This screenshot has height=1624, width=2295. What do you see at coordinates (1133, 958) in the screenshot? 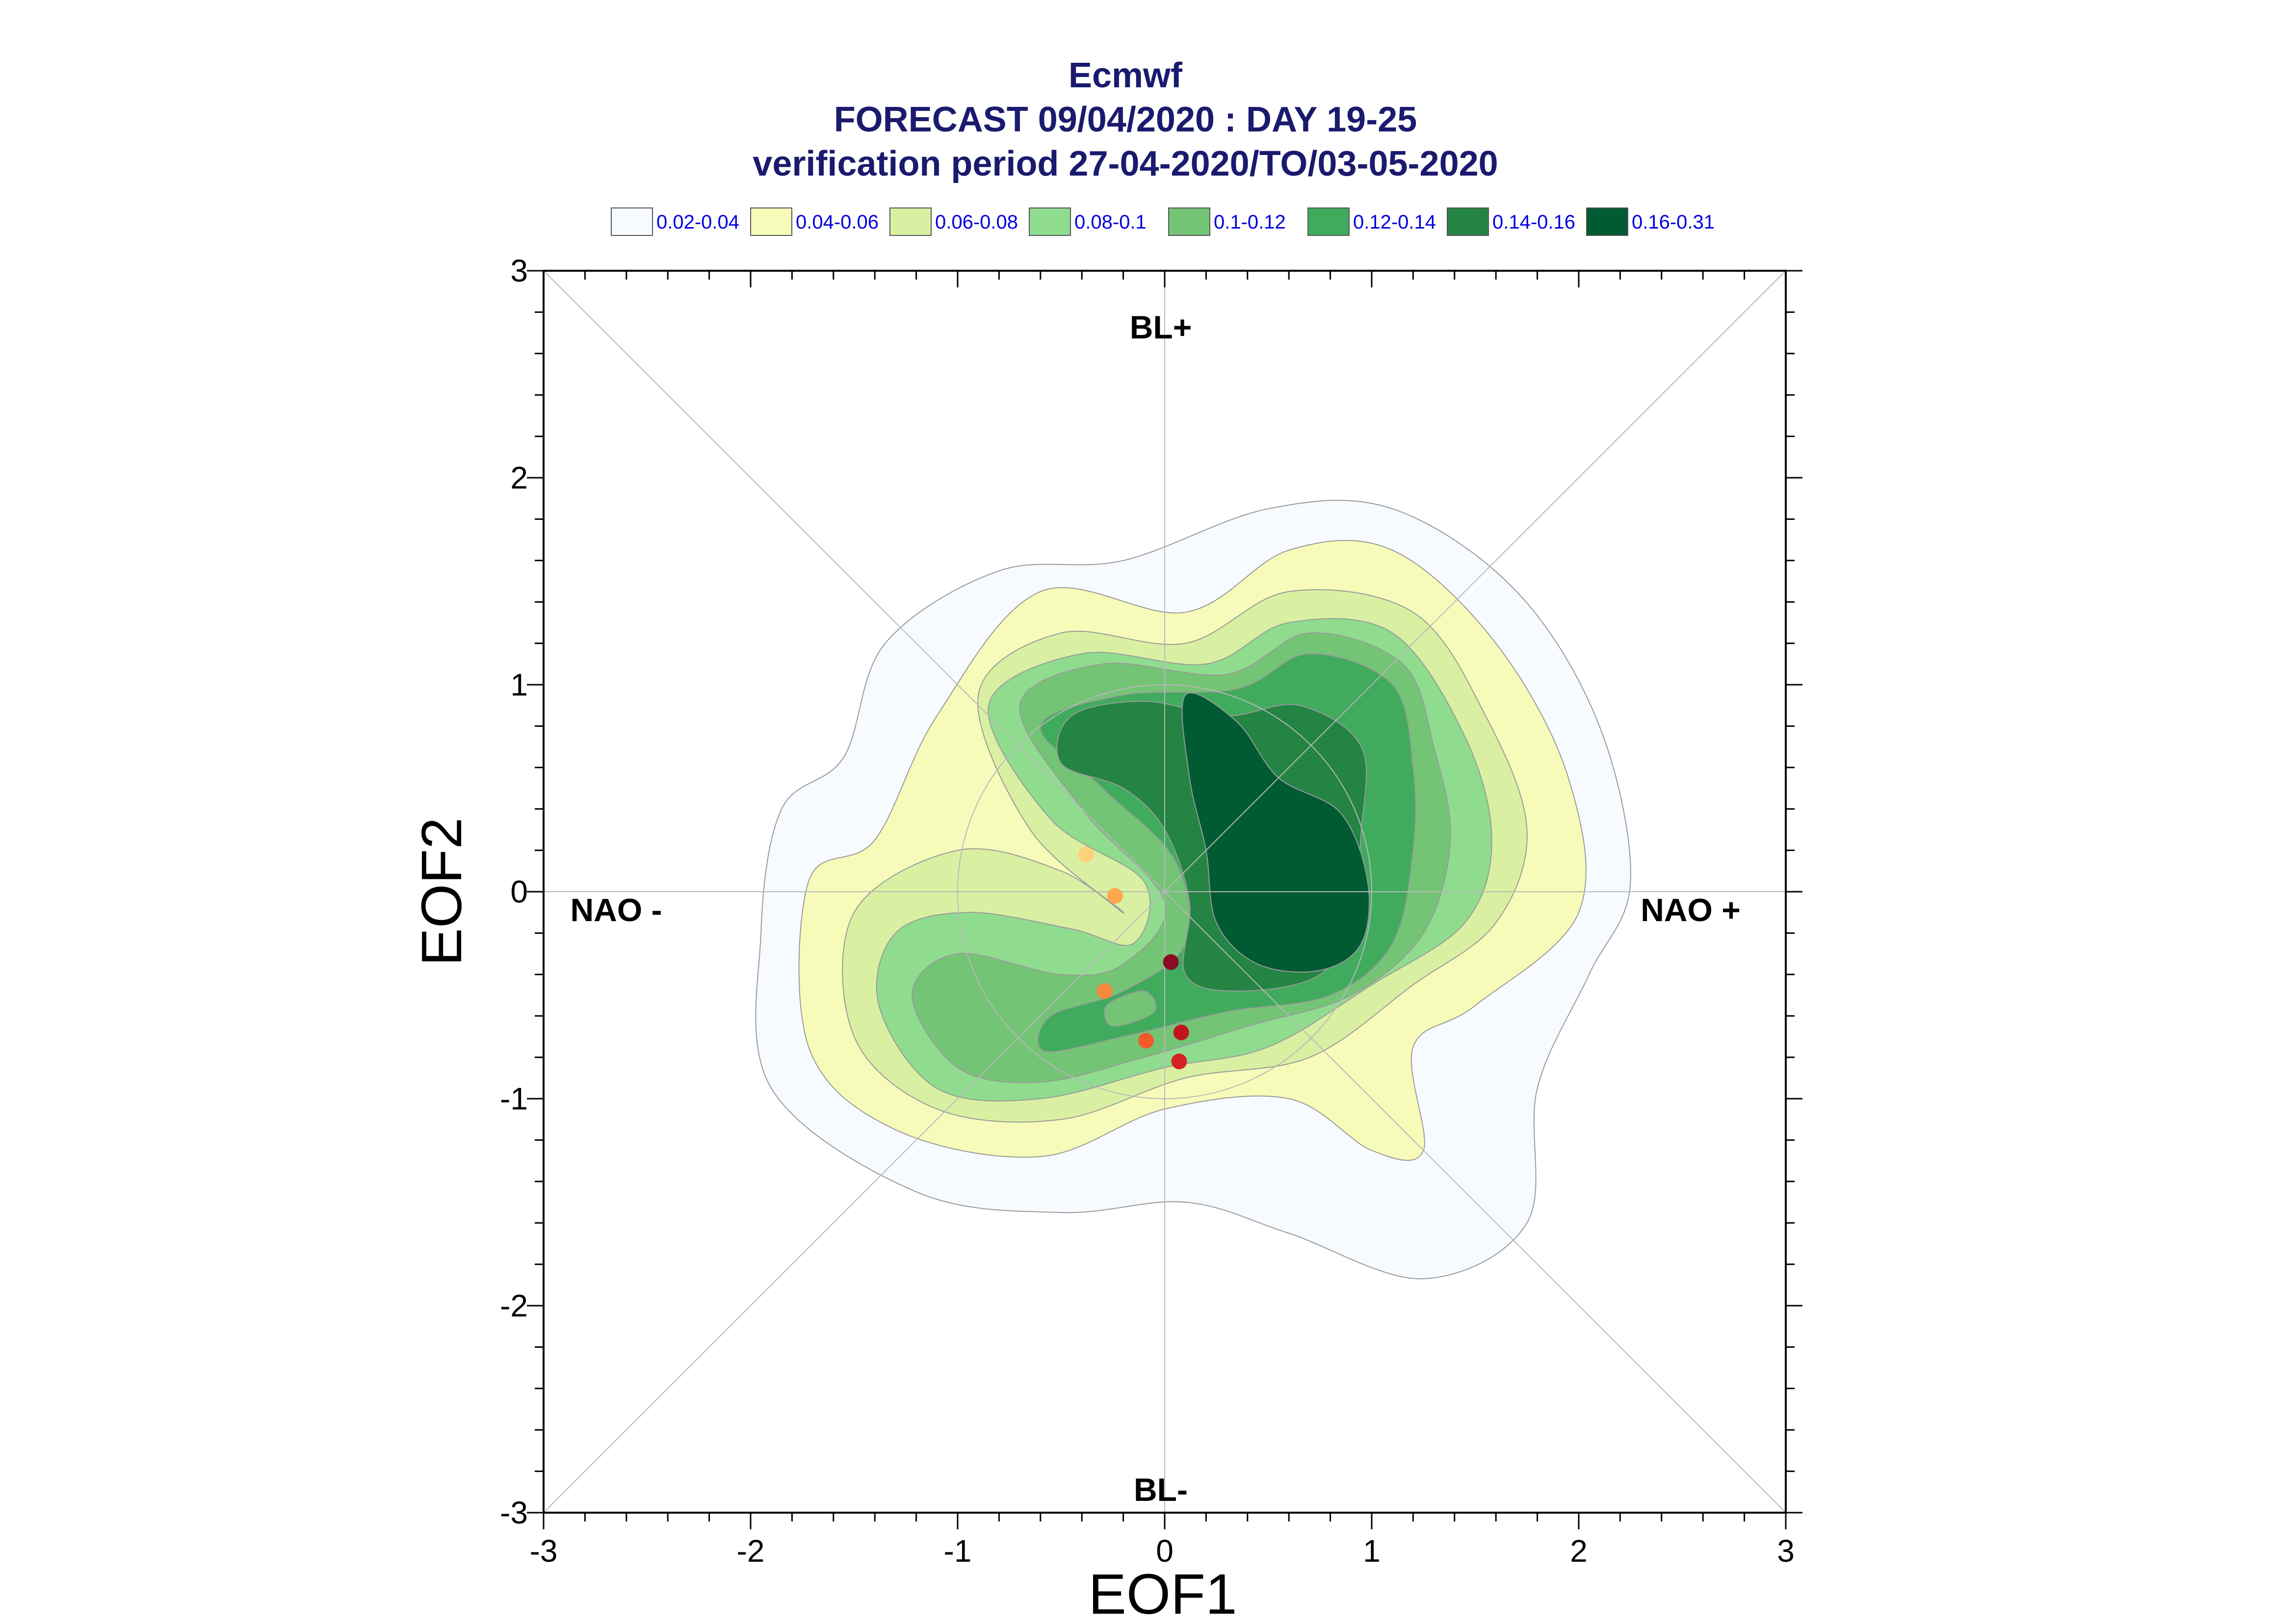
I see `member-points` at bounding box center [1133, 958].